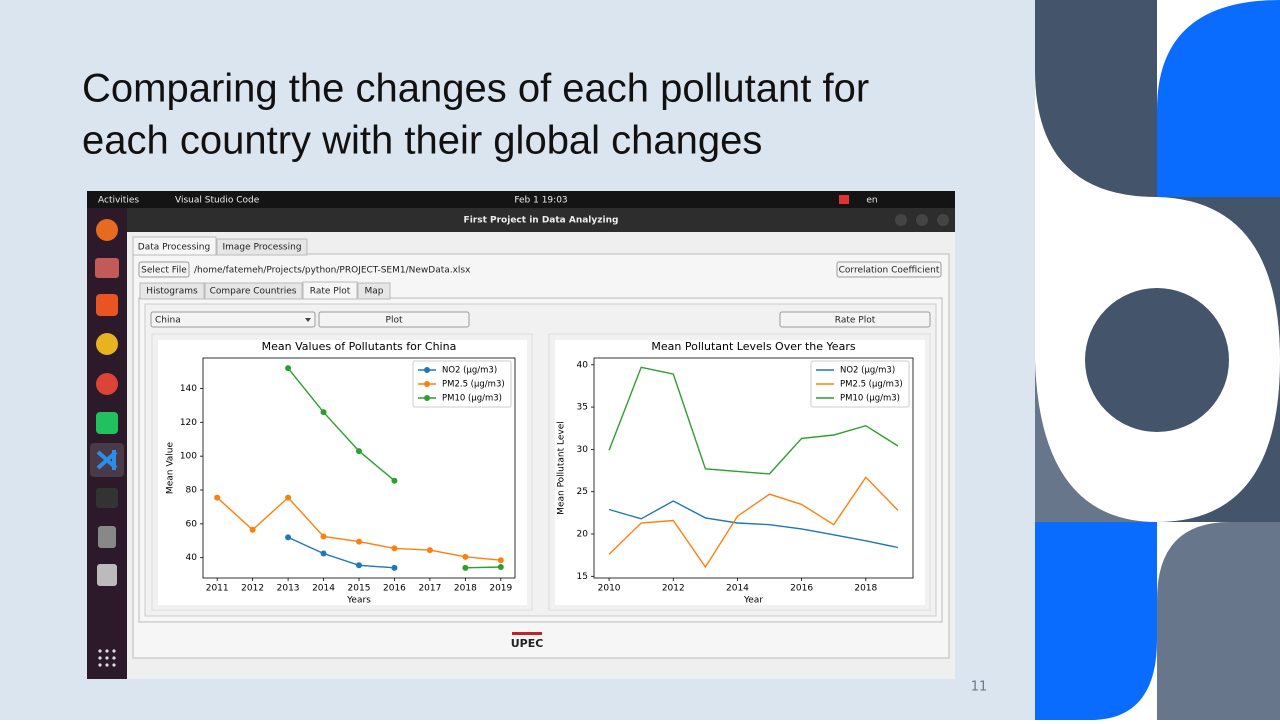 The image size is (1280, 724). I want to click on x-tick-label: 2015, so click(359, 589).